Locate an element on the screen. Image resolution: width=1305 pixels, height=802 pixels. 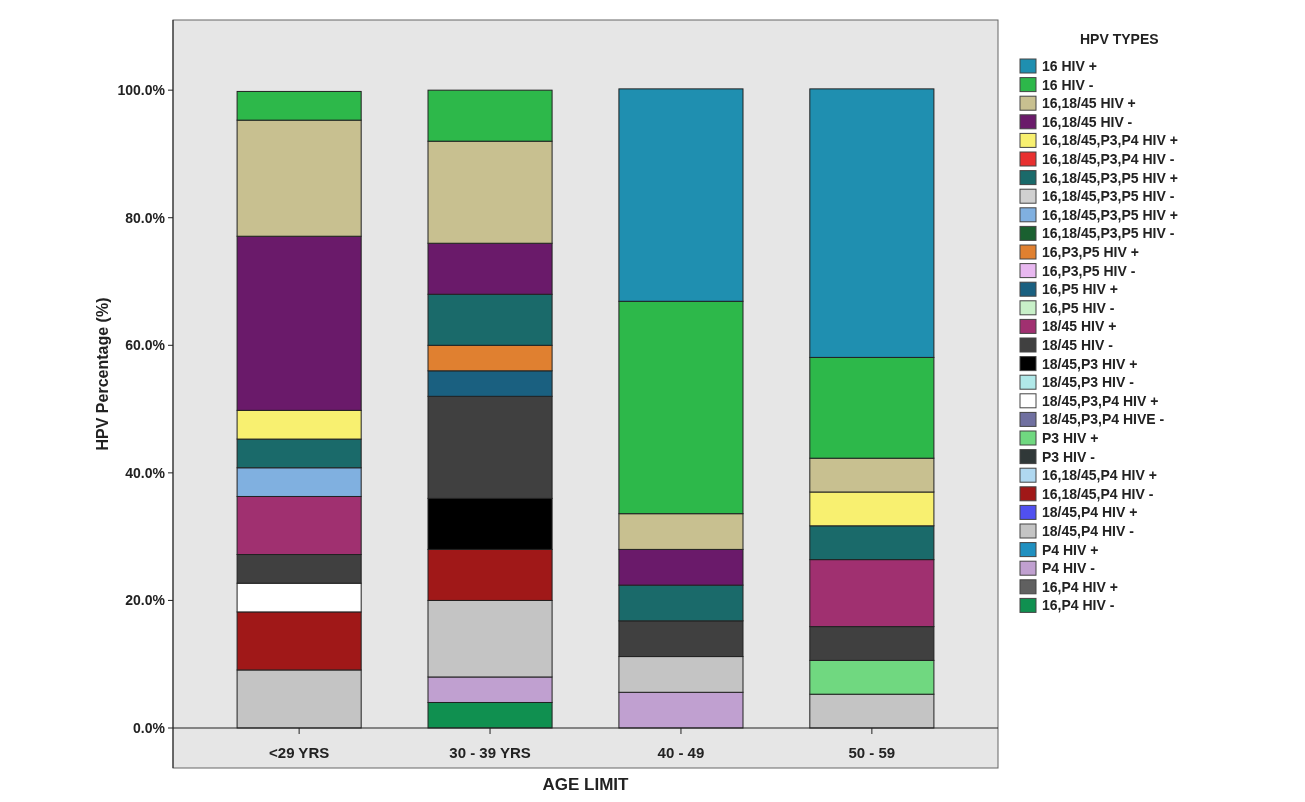
legend-label: 16,18/45,P4 HIV - is located at coordinates (1098, 493).